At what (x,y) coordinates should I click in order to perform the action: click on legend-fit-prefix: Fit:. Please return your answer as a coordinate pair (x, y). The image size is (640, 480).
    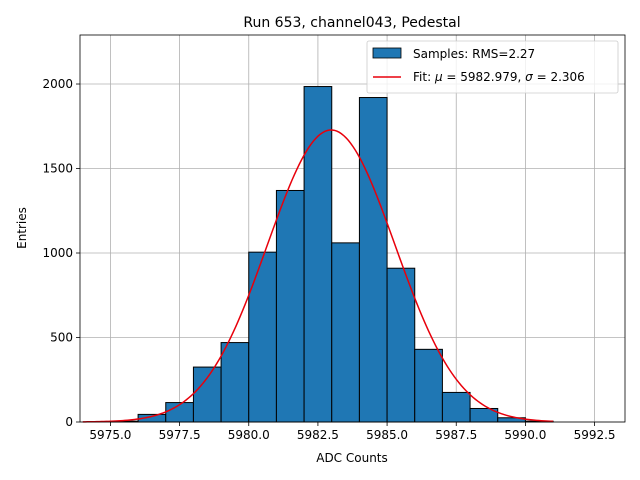
    Looking at the image, I should click on (424, 77).